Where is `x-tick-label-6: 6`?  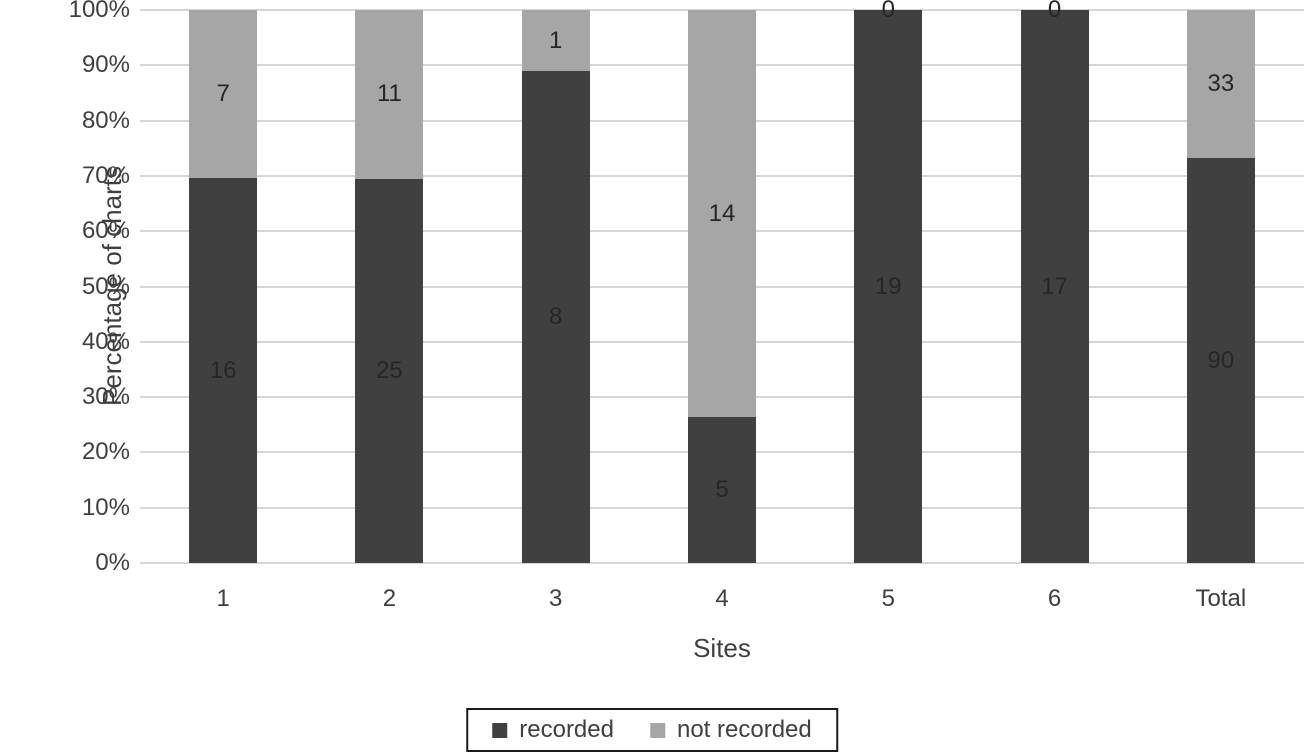 x-tick-label-6: 6 is located at coordinates (1054, 598).